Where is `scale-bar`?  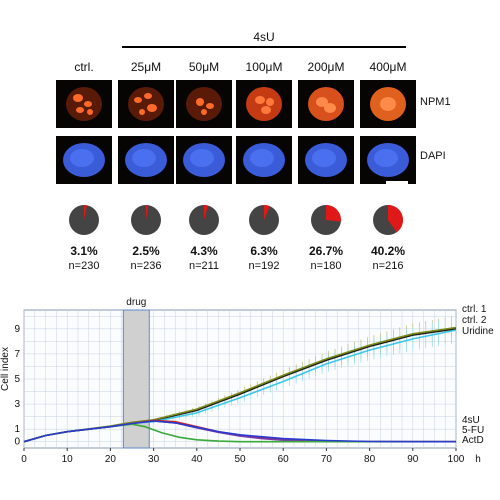 scale-bar is located at coordinates (397, 183).